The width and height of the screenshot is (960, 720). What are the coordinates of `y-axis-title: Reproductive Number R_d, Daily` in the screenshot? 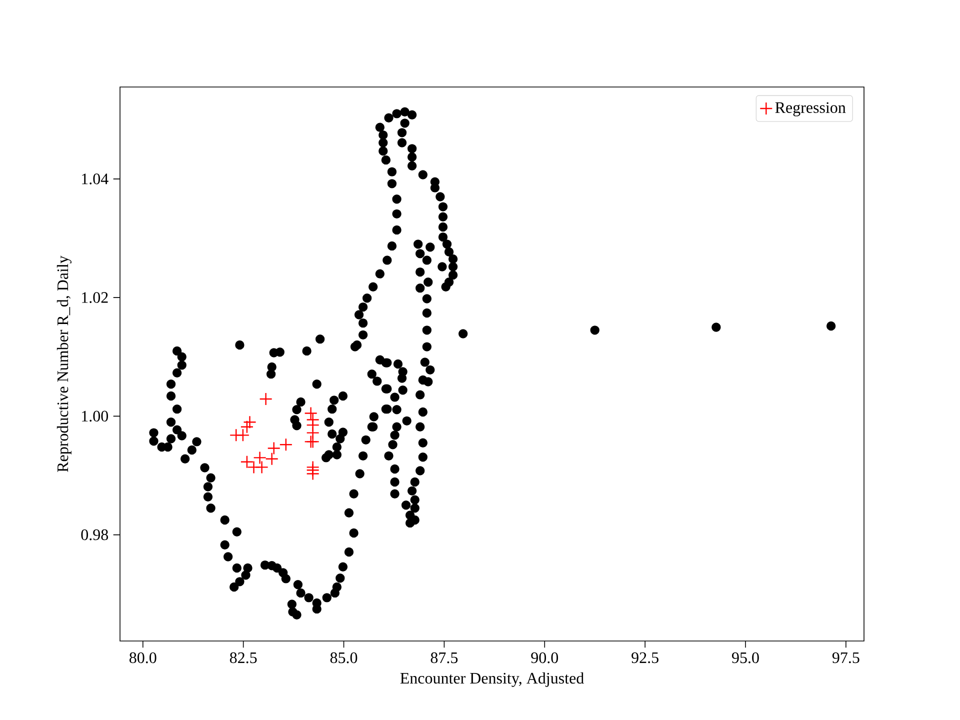 It's located at (64, 364).